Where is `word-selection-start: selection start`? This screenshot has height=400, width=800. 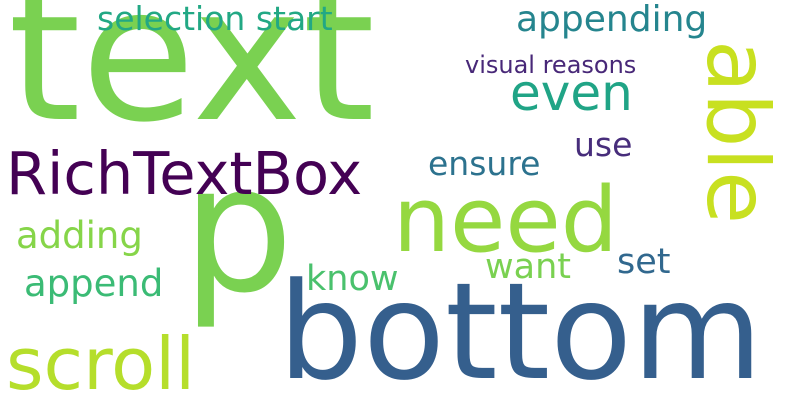
word-selection-start: selection start is located at coordinates (215, 19).